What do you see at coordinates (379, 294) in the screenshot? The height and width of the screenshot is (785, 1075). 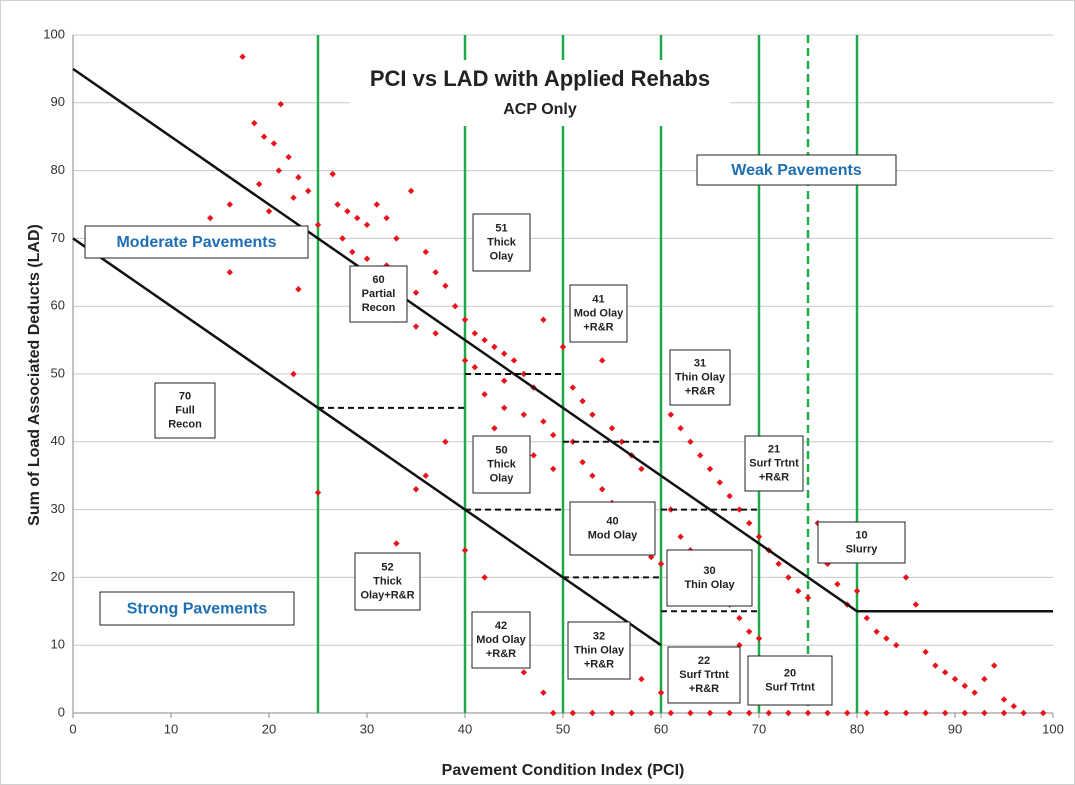 I see `rehab-label: Partial` at bounding box center [379, 294].